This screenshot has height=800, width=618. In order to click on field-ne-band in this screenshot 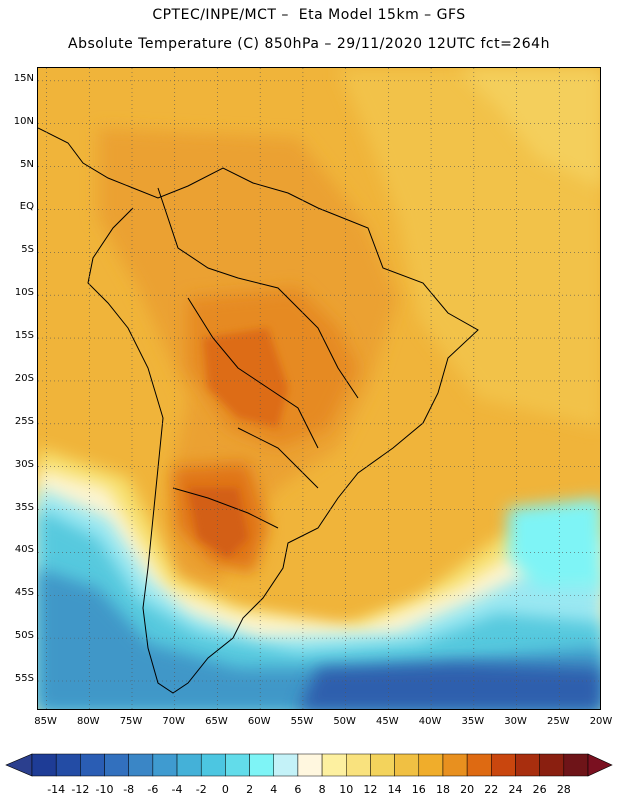, I will do `click(529, 128)`.